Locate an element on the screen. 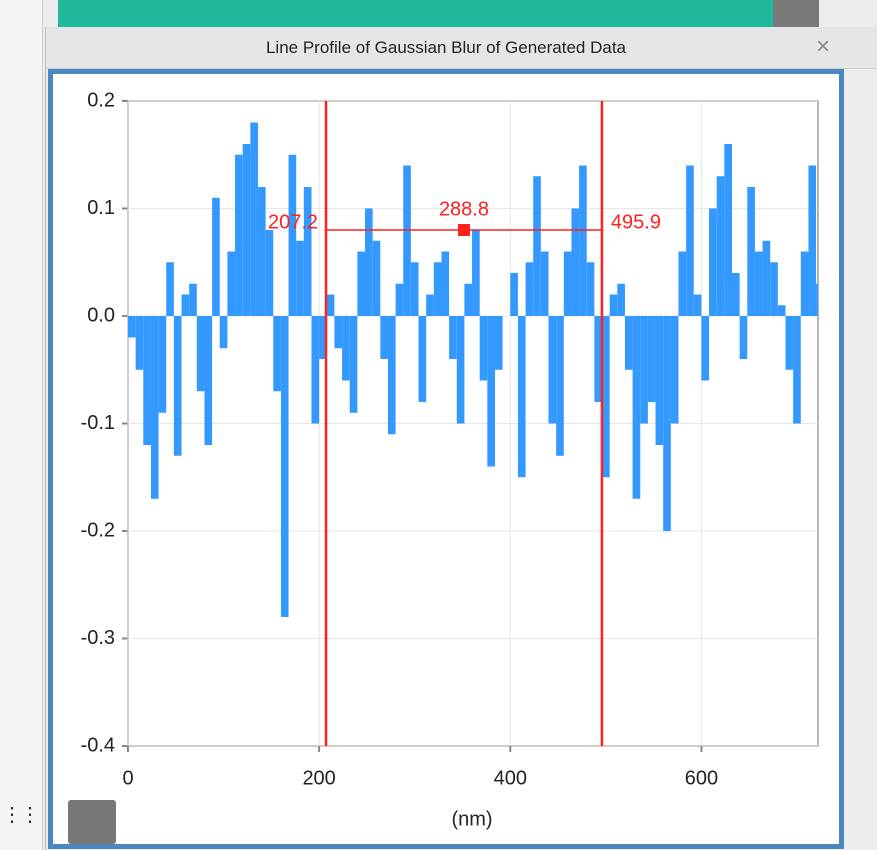 The width and height of the screenshot is (877, 850). image-strip is located at coordinates (438, 13).